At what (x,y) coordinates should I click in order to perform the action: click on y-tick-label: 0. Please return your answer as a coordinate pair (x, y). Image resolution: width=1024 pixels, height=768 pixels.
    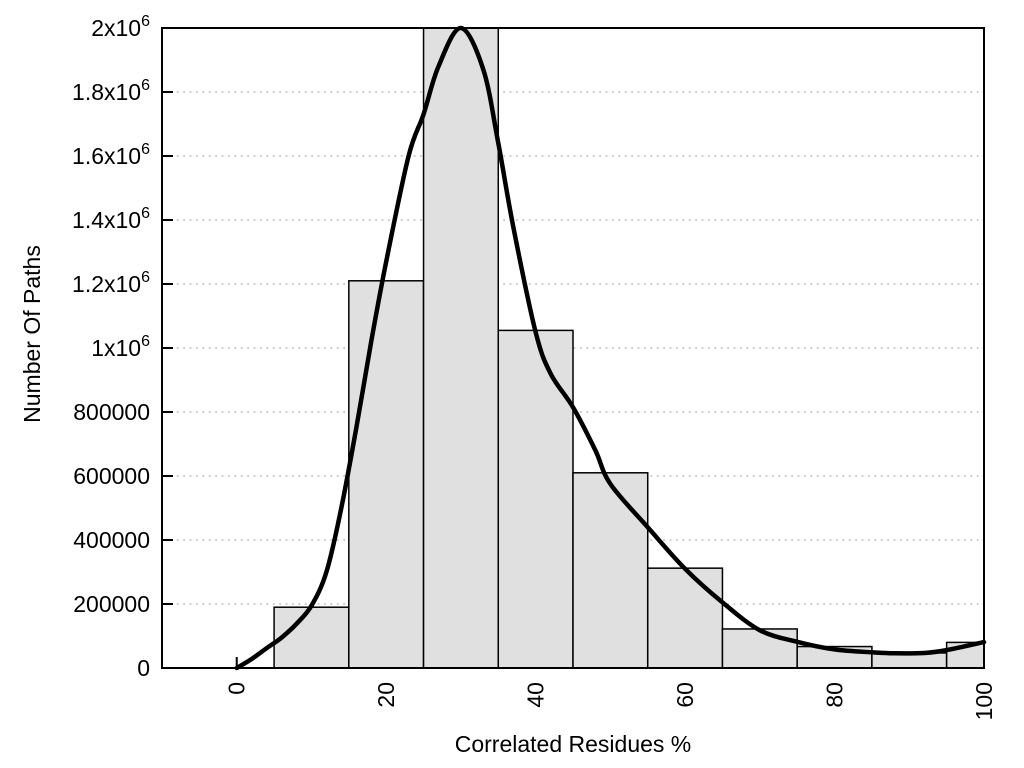
    Looking at the image, I should click on (143, 668).